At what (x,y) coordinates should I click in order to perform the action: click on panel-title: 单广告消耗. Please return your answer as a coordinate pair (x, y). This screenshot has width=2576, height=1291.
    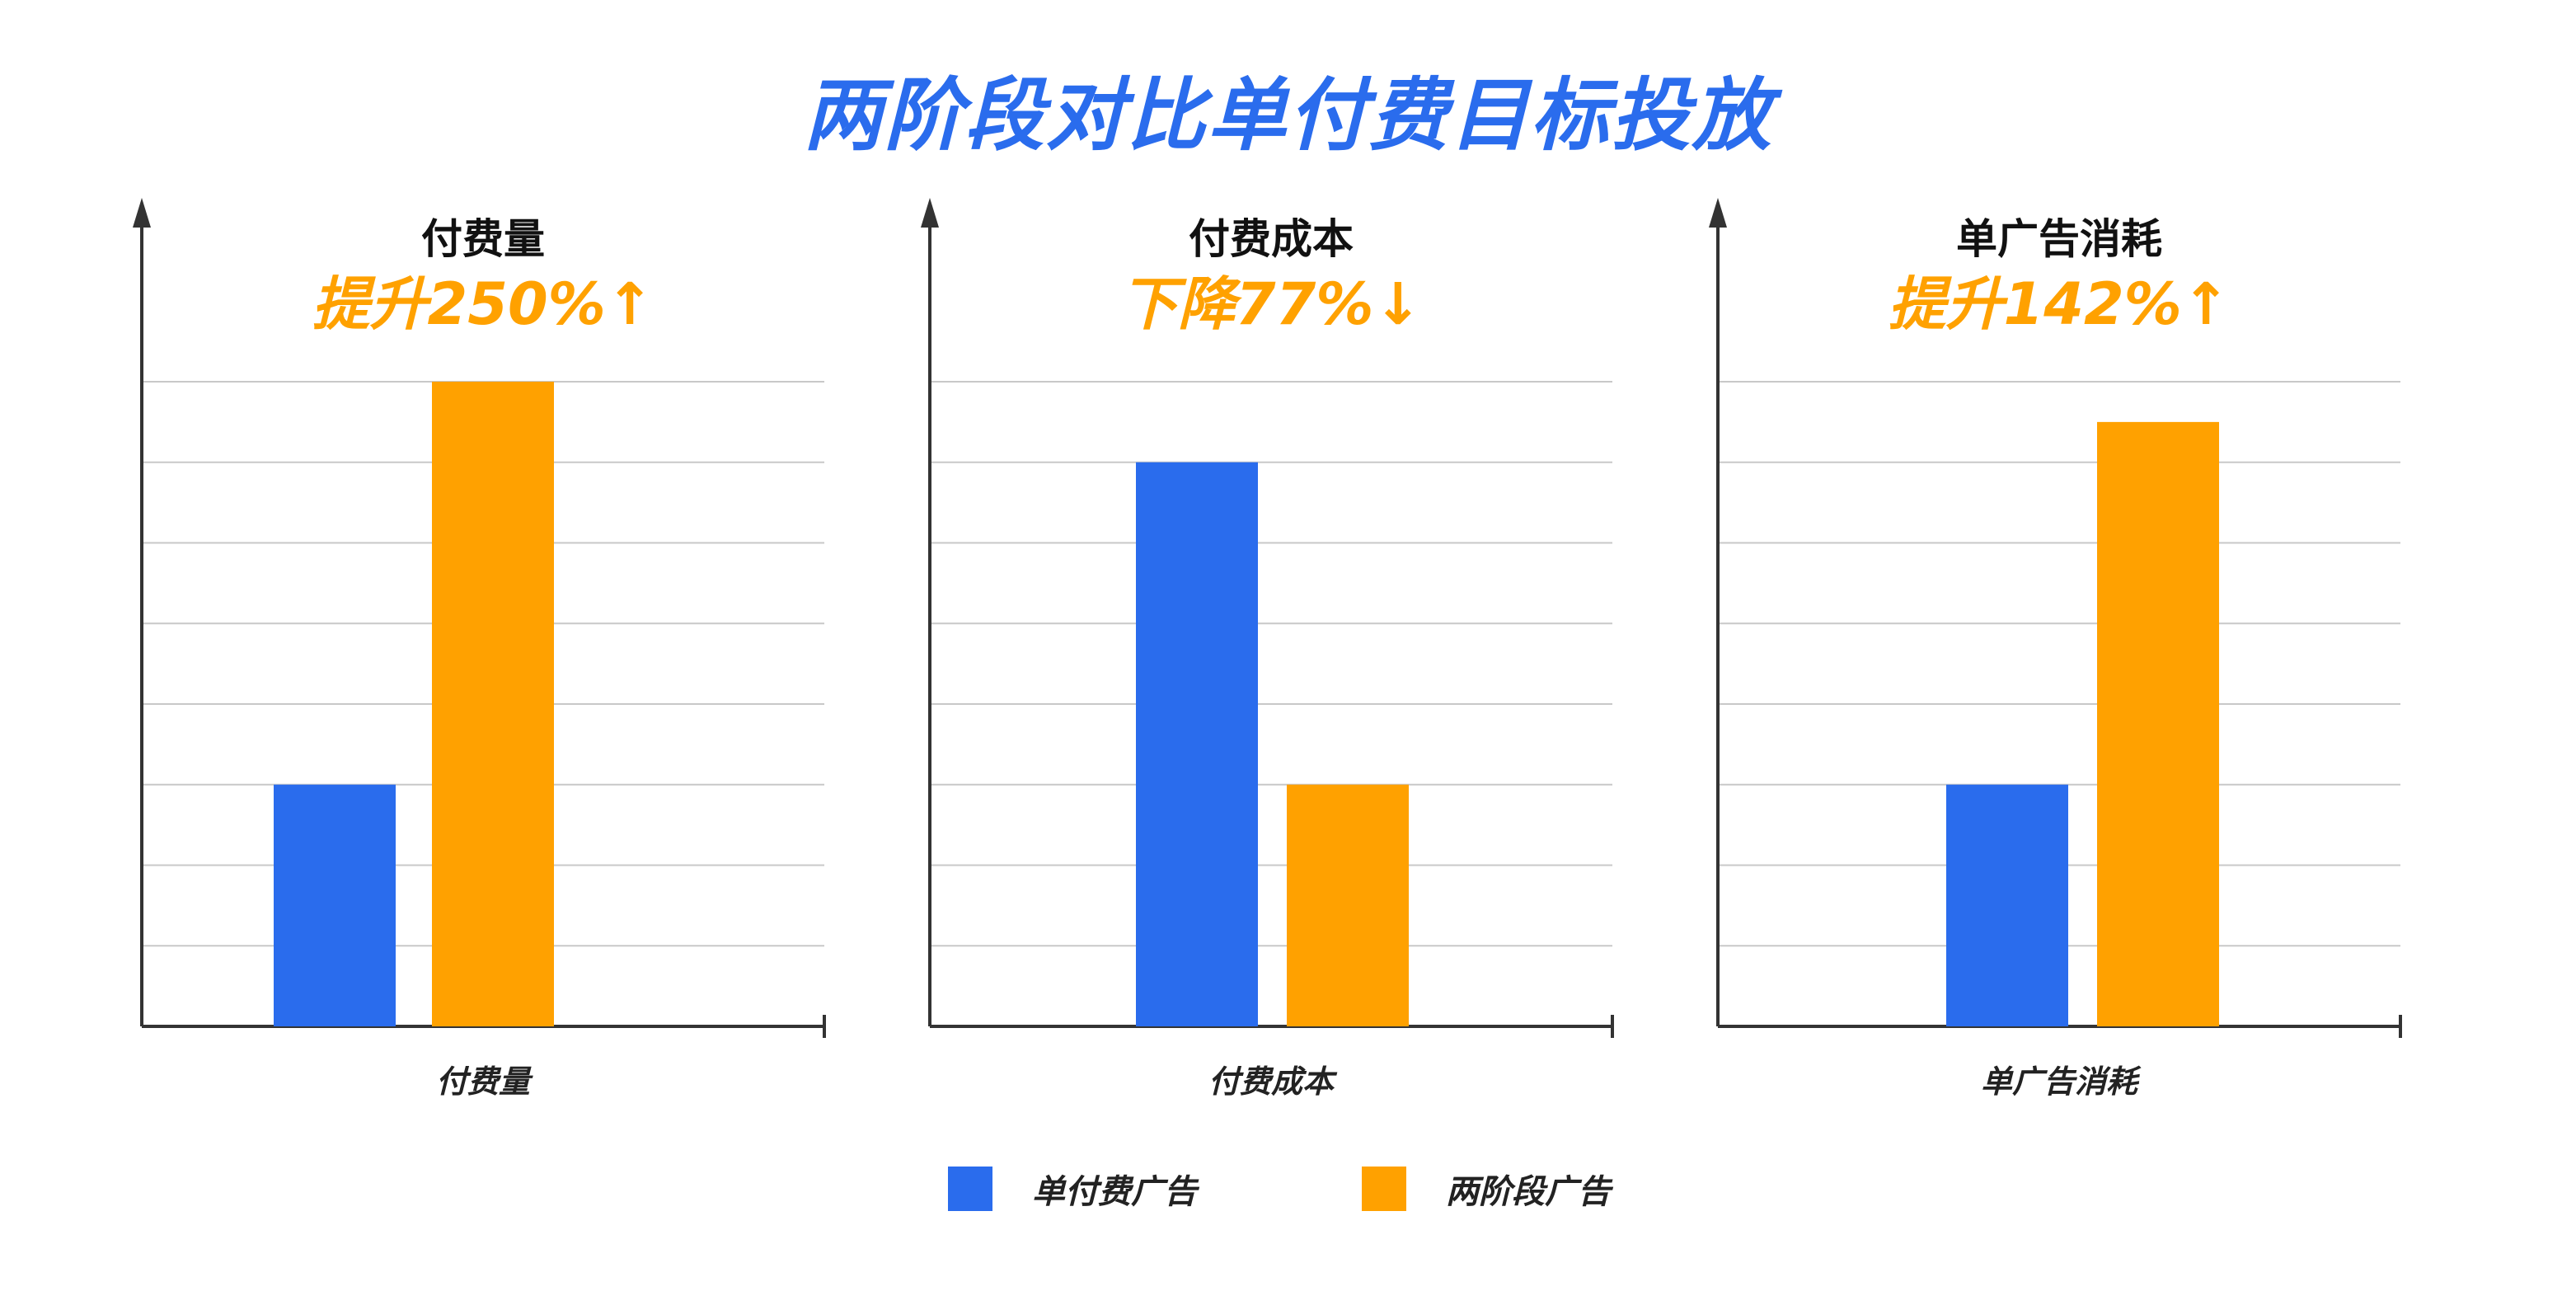
    Looking at the image, I should click on (2059, 239).